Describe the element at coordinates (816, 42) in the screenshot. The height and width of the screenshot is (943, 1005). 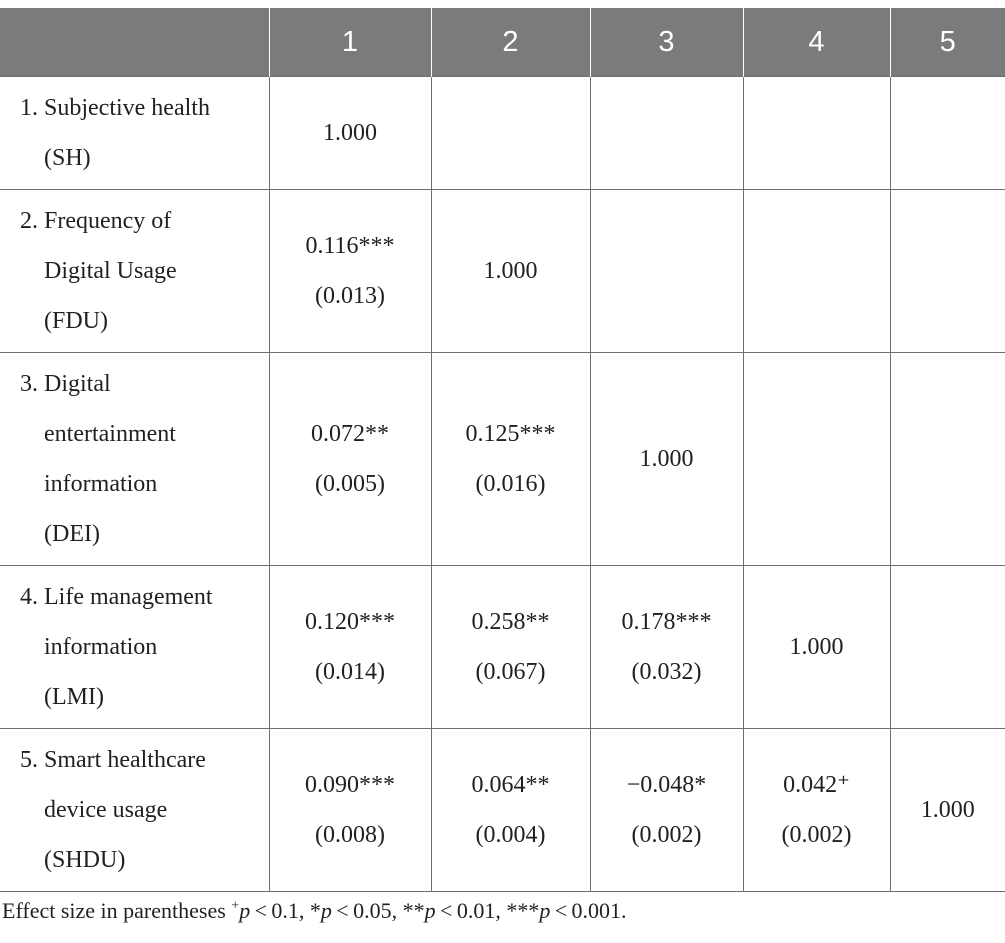
I see `header-cell-4: 4` at that location.